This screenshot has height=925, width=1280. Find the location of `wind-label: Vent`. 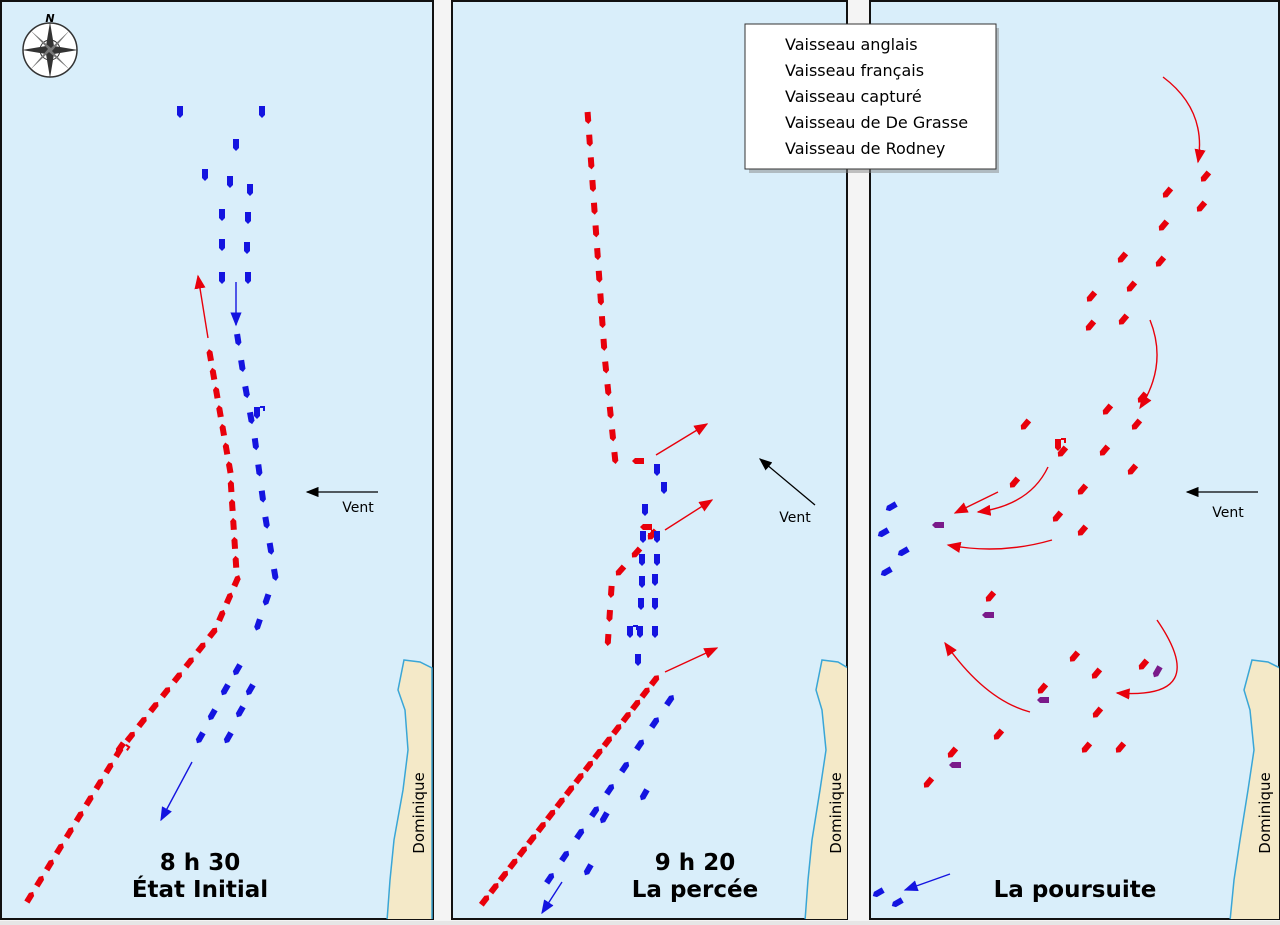

wind-label: Vent is located at coordinates (1228, 513).